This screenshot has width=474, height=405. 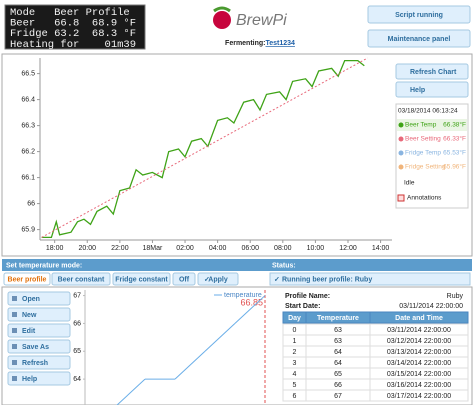 I want to click on apply-check: ✓, so click(x=207, y=279).